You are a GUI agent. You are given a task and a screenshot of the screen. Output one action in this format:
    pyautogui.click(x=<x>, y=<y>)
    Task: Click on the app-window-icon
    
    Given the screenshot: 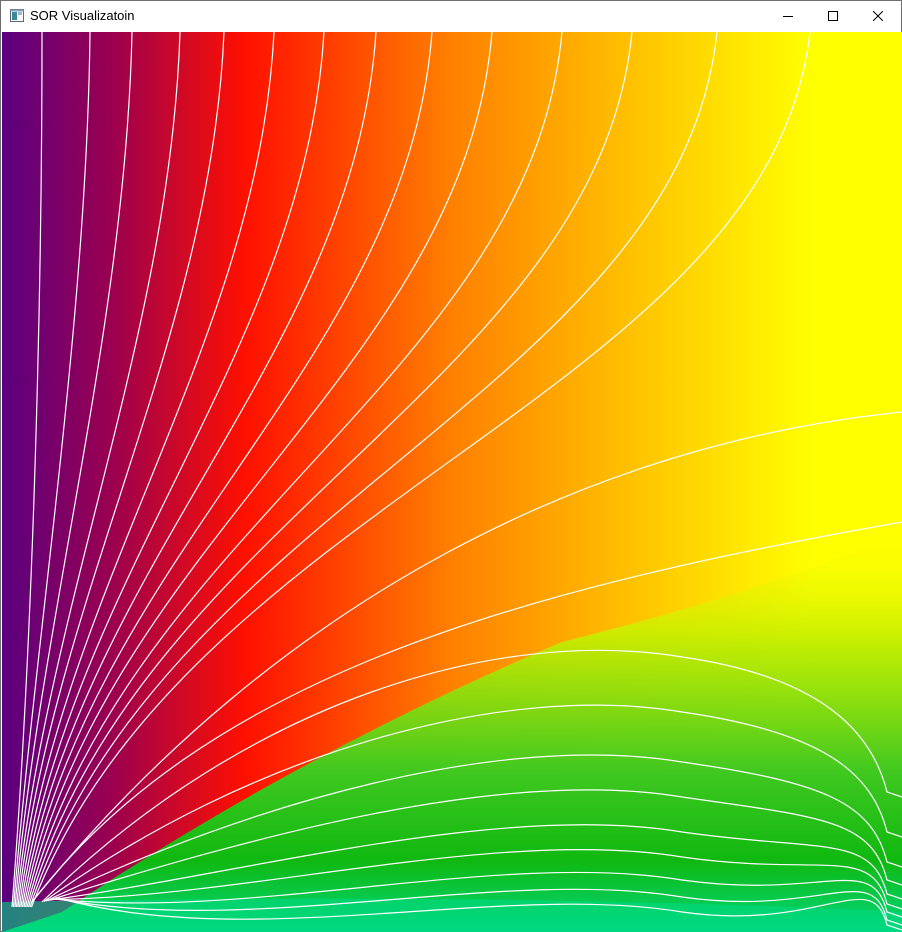 What is the action you would take?
    pyautogui.click(x=17, y=15)
    